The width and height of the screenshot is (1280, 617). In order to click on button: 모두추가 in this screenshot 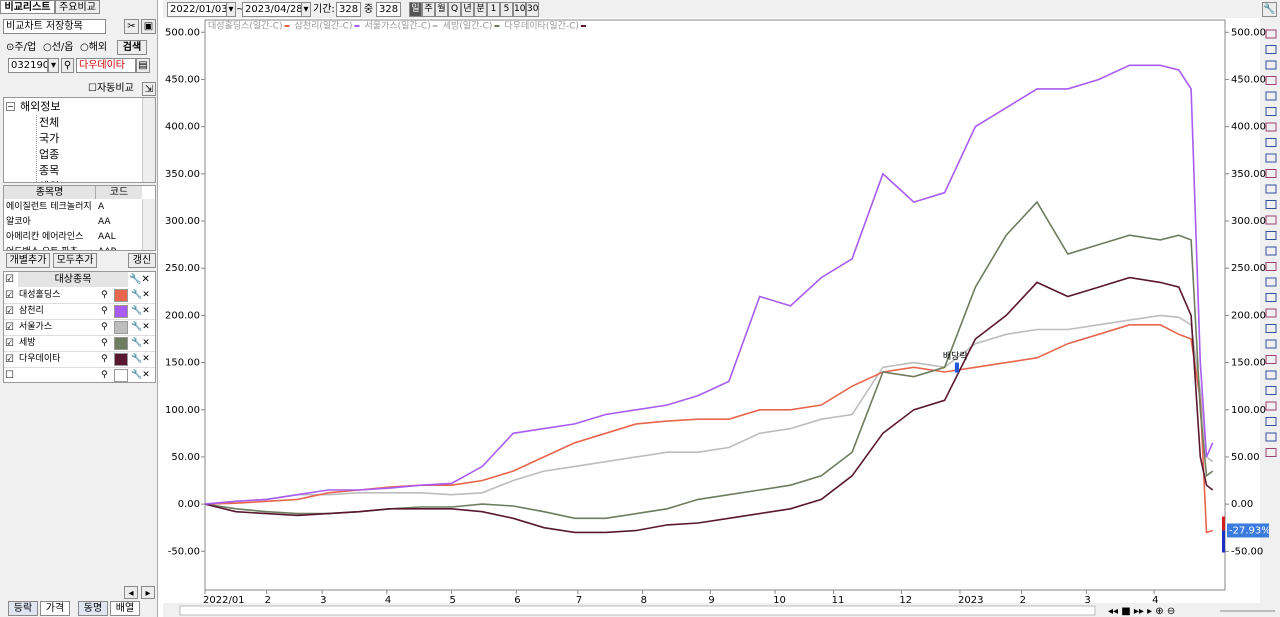, I will do `click(75, 260)`.